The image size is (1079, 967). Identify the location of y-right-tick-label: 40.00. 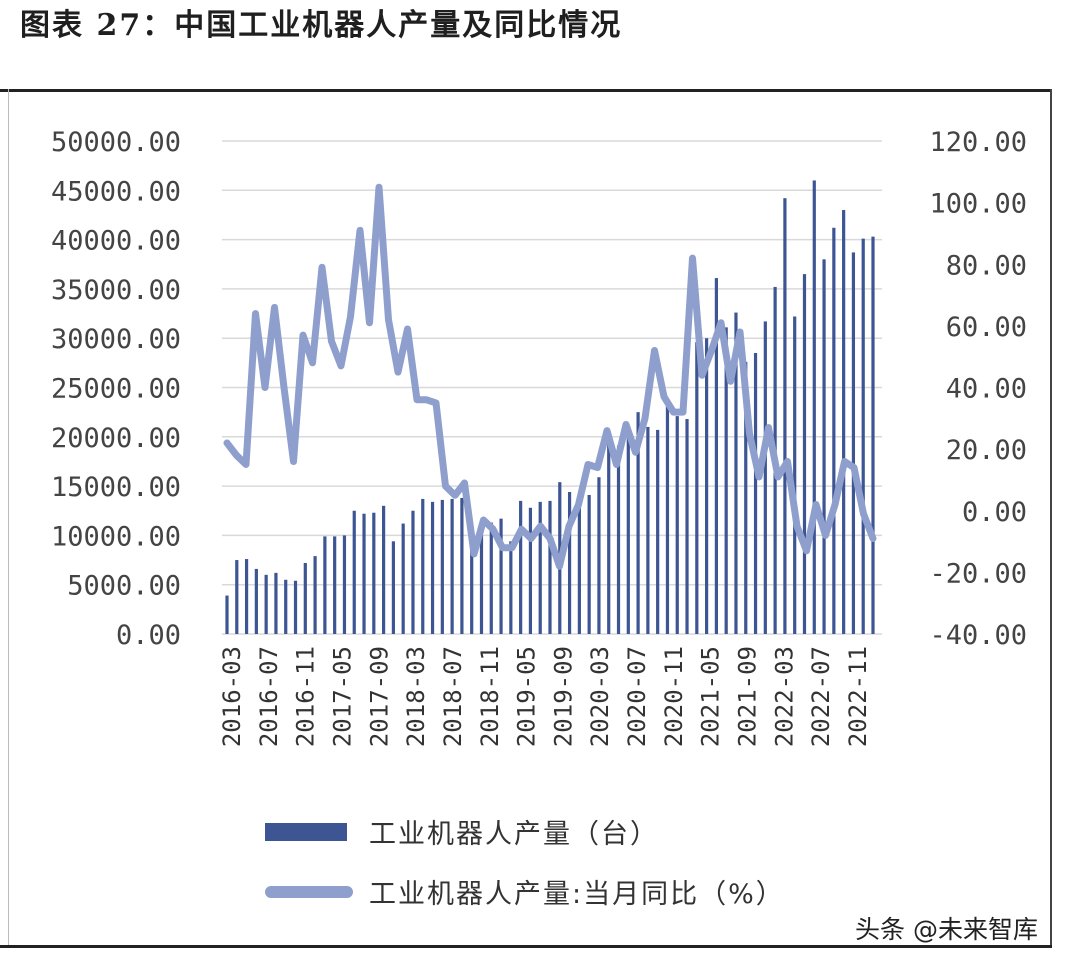
(986, 389).